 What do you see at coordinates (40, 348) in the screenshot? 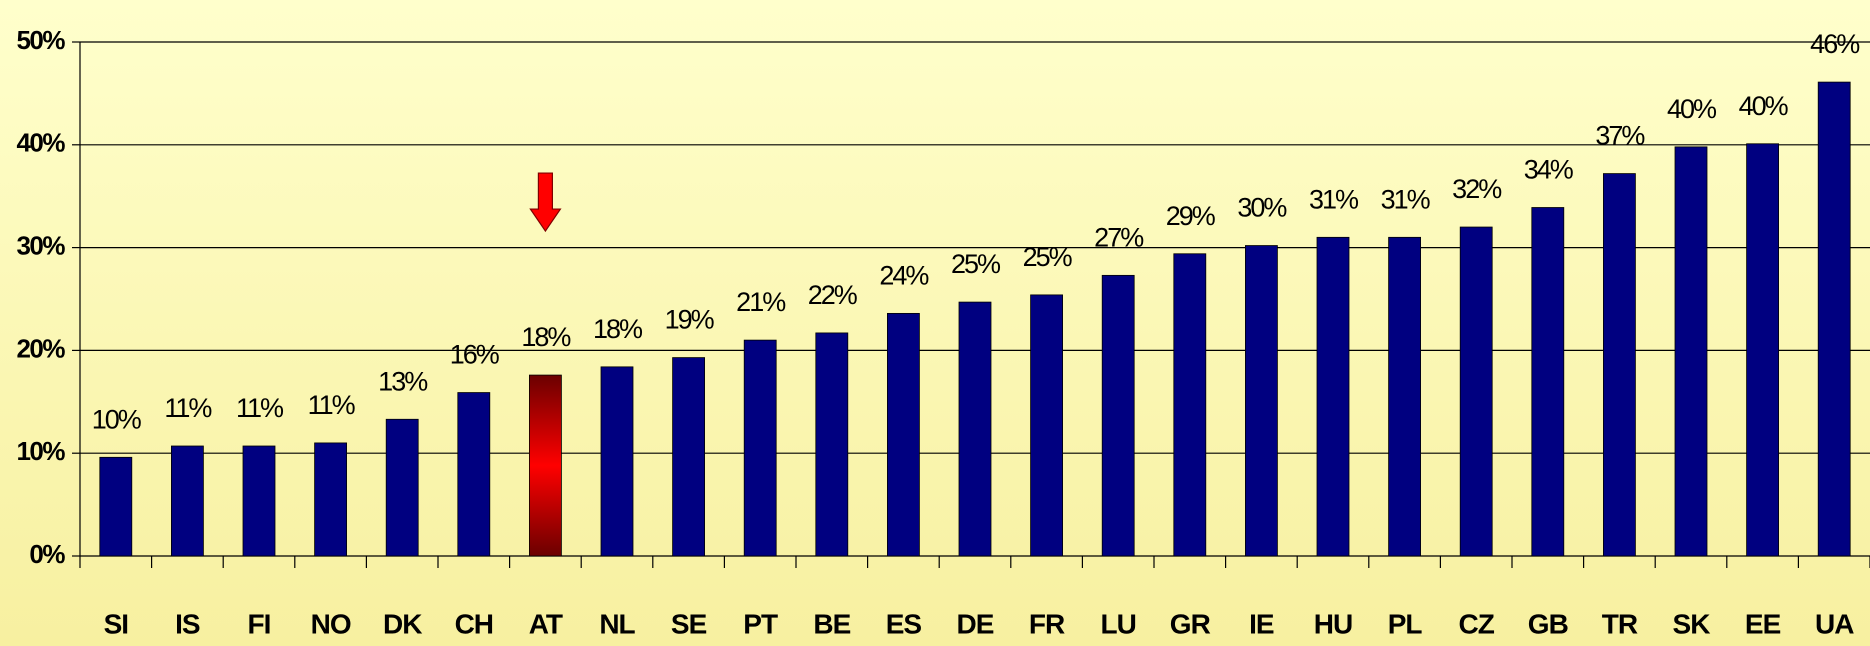
I see `y-tick-label: 20%` at bounding box center [40, 348].